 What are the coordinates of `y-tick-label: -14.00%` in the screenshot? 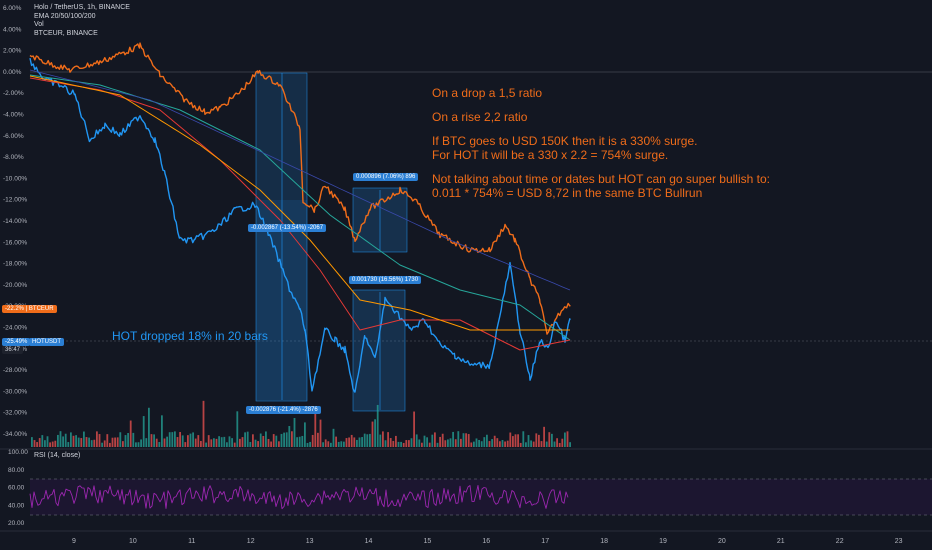 It's located at (15, 221).